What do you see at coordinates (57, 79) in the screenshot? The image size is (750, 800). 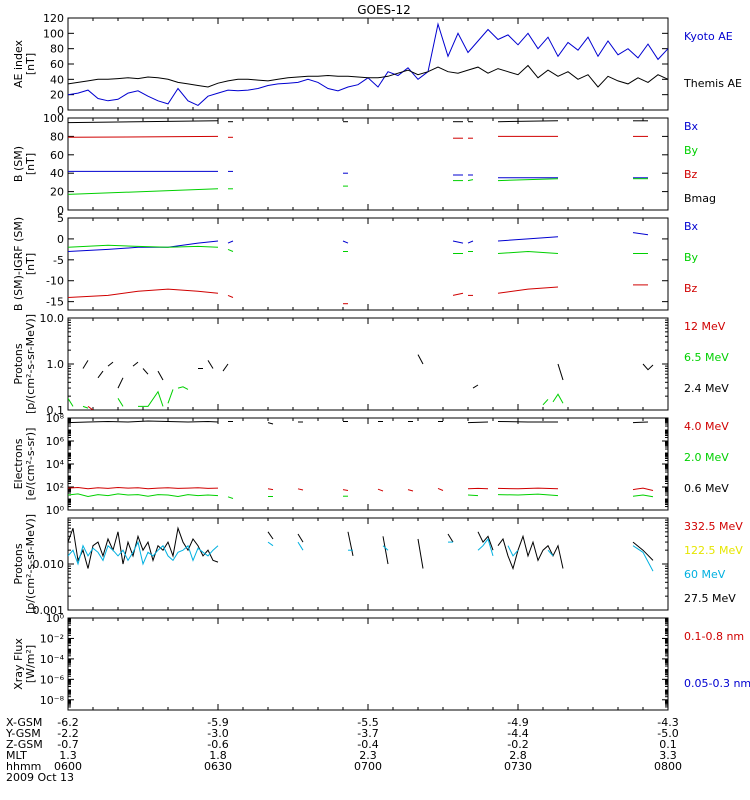 I see `y-tick-label: 40` at bounding box center [57, 79].